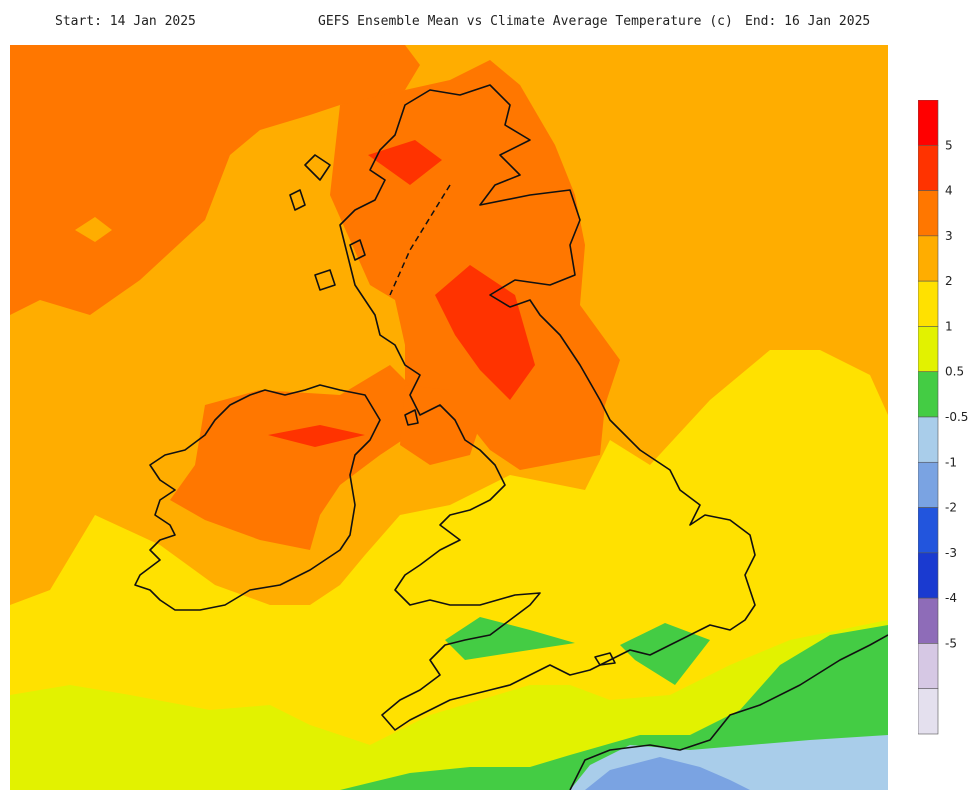 Image resolution: width=980 pixels, height=794 pixels. Describe the element at coordinates (949, 191) in the screenshot. I see `colorbar-tick-label: 4` at that location.